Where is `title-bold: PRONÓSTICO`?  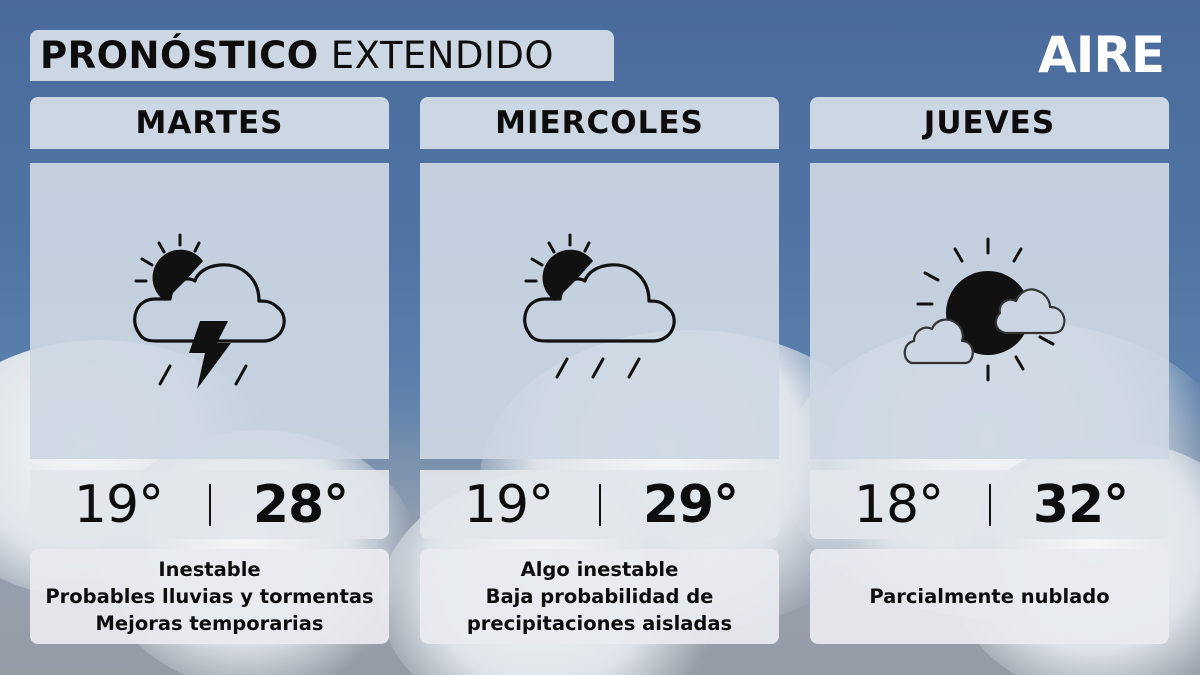 title-bold: PRONÓSTICO is located at coordinates (179, 55).